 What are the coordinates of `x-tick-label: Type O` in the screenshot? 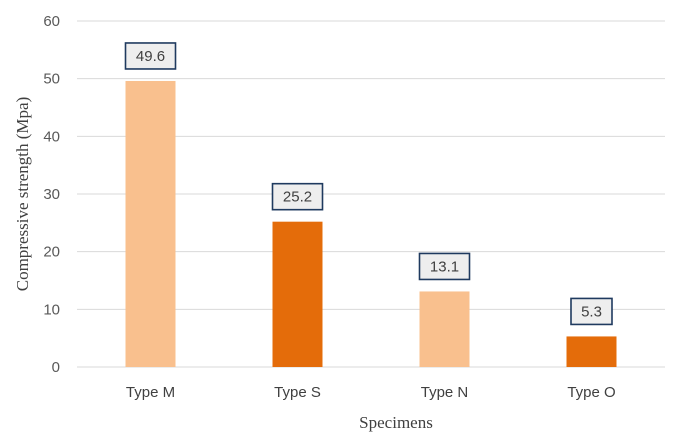 It's located at (591, 392).